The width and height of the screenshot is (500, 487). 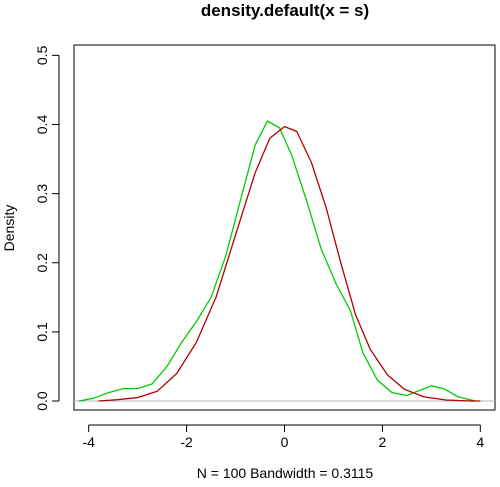 I want to click on y-tick-label: 0.4, so click(x=42, y=125).